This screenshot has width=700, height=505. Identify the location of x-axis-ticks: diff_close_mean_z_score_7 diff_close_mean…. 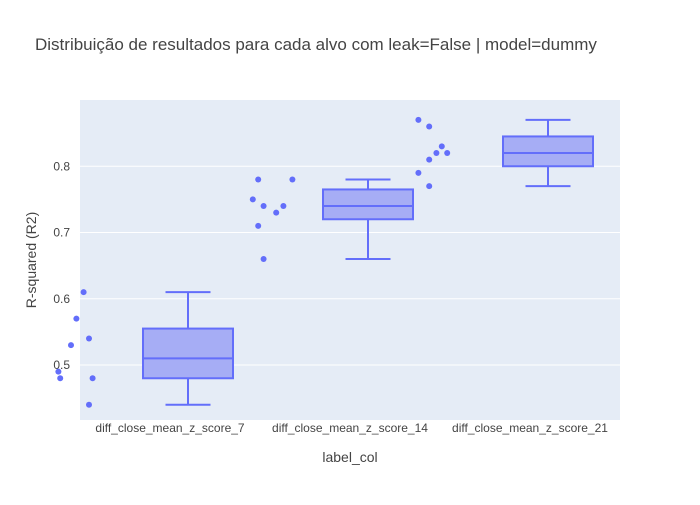
(351, 428).